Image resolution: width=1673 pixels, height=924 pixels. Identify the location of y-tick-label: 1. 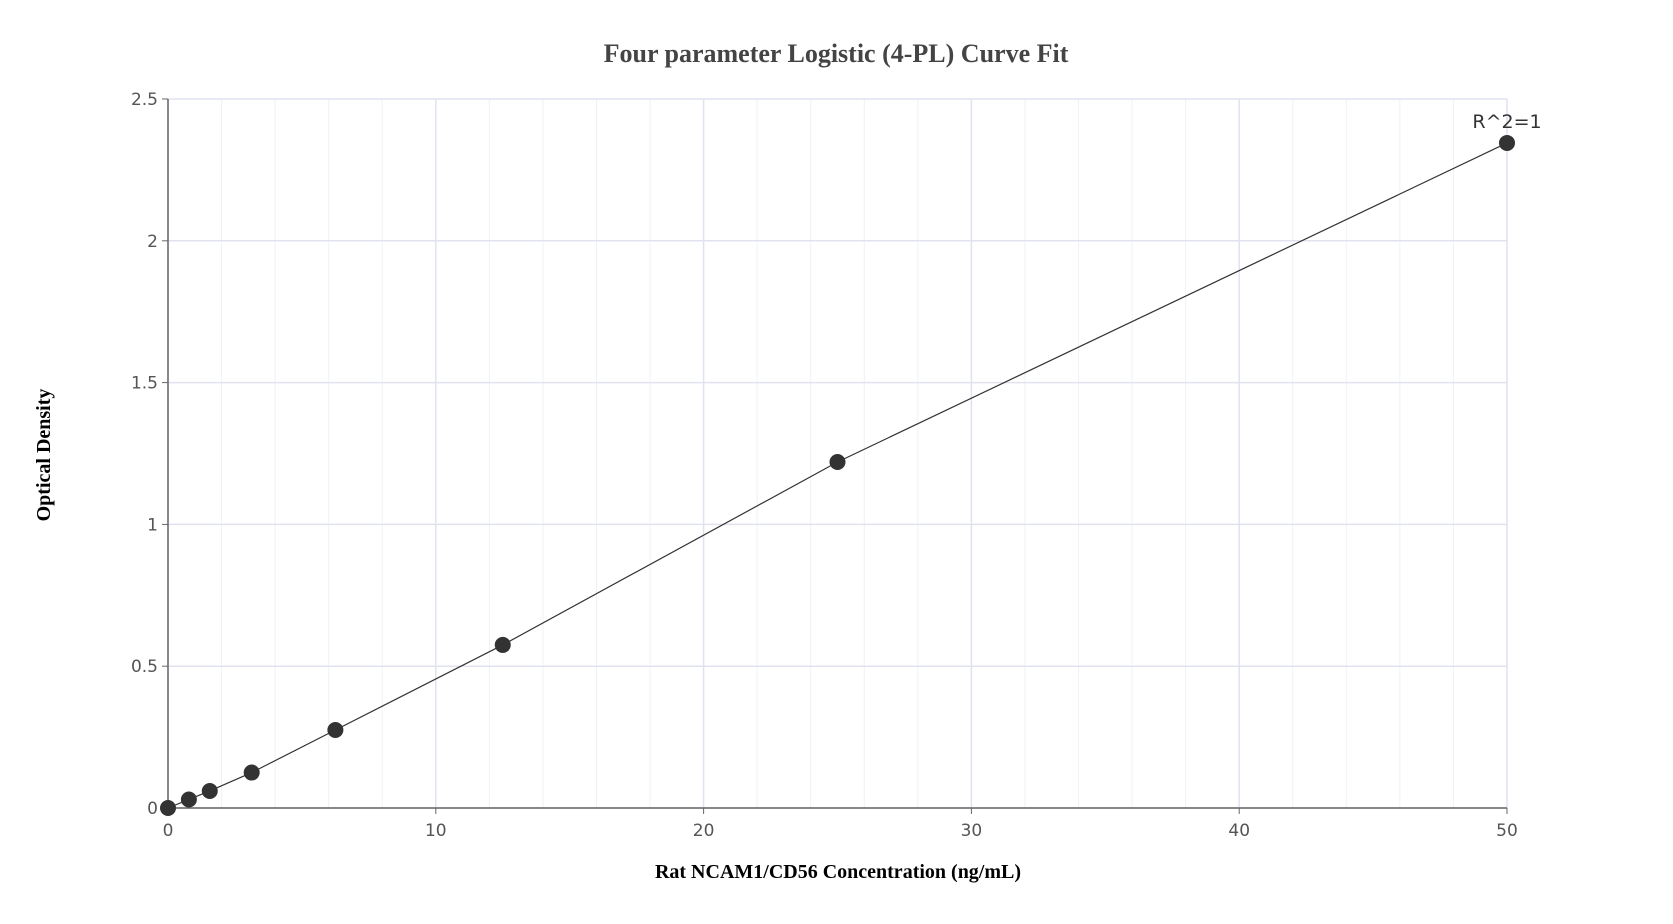
(152, 525).